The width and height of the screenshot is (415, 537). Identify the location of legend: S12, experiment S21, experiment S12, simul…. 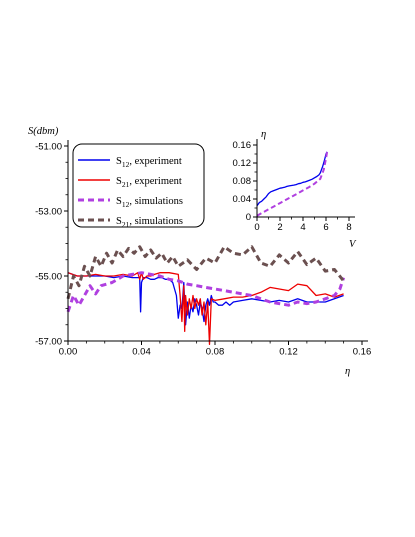
(138, 186).